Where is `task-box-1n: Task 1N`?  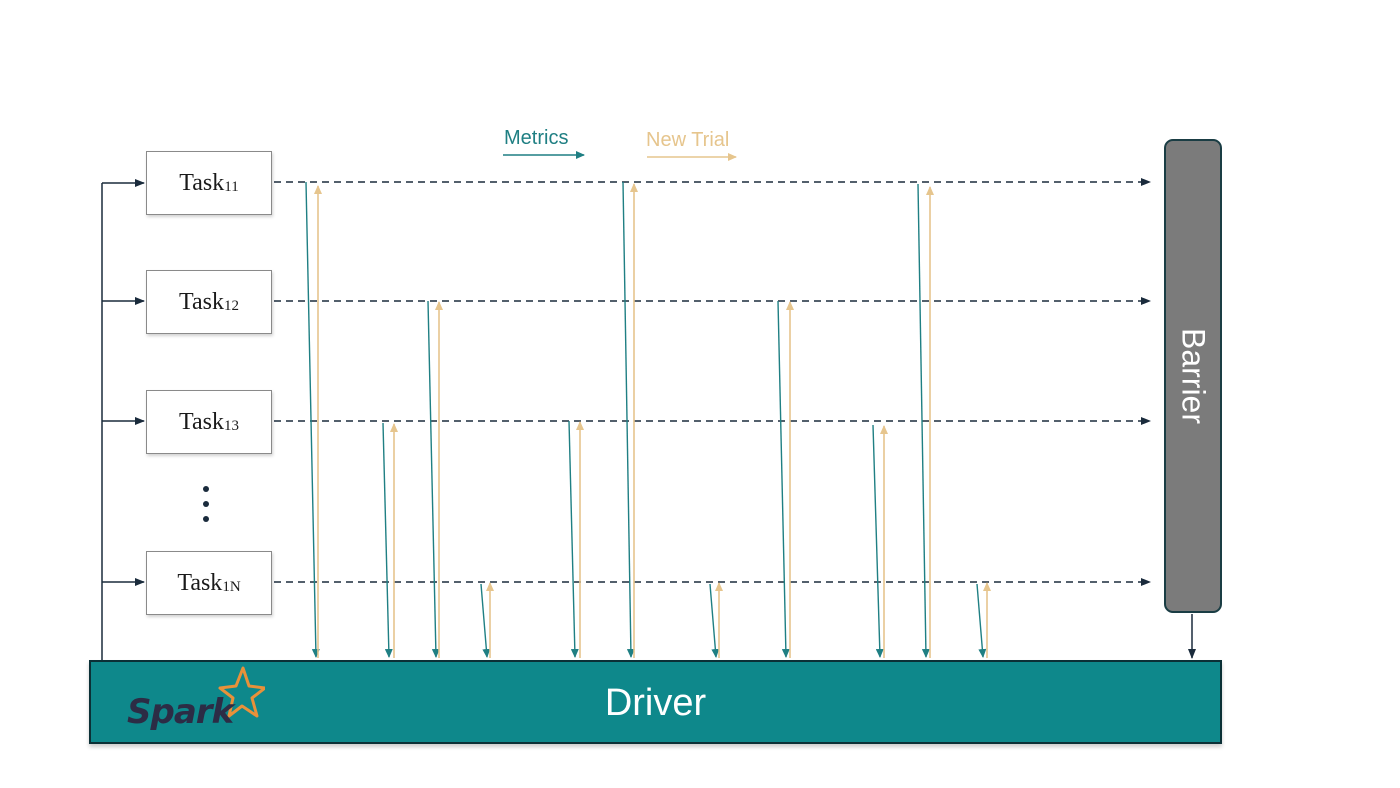 task-box-1n: Task 1N is located at coordinates (209, 583).